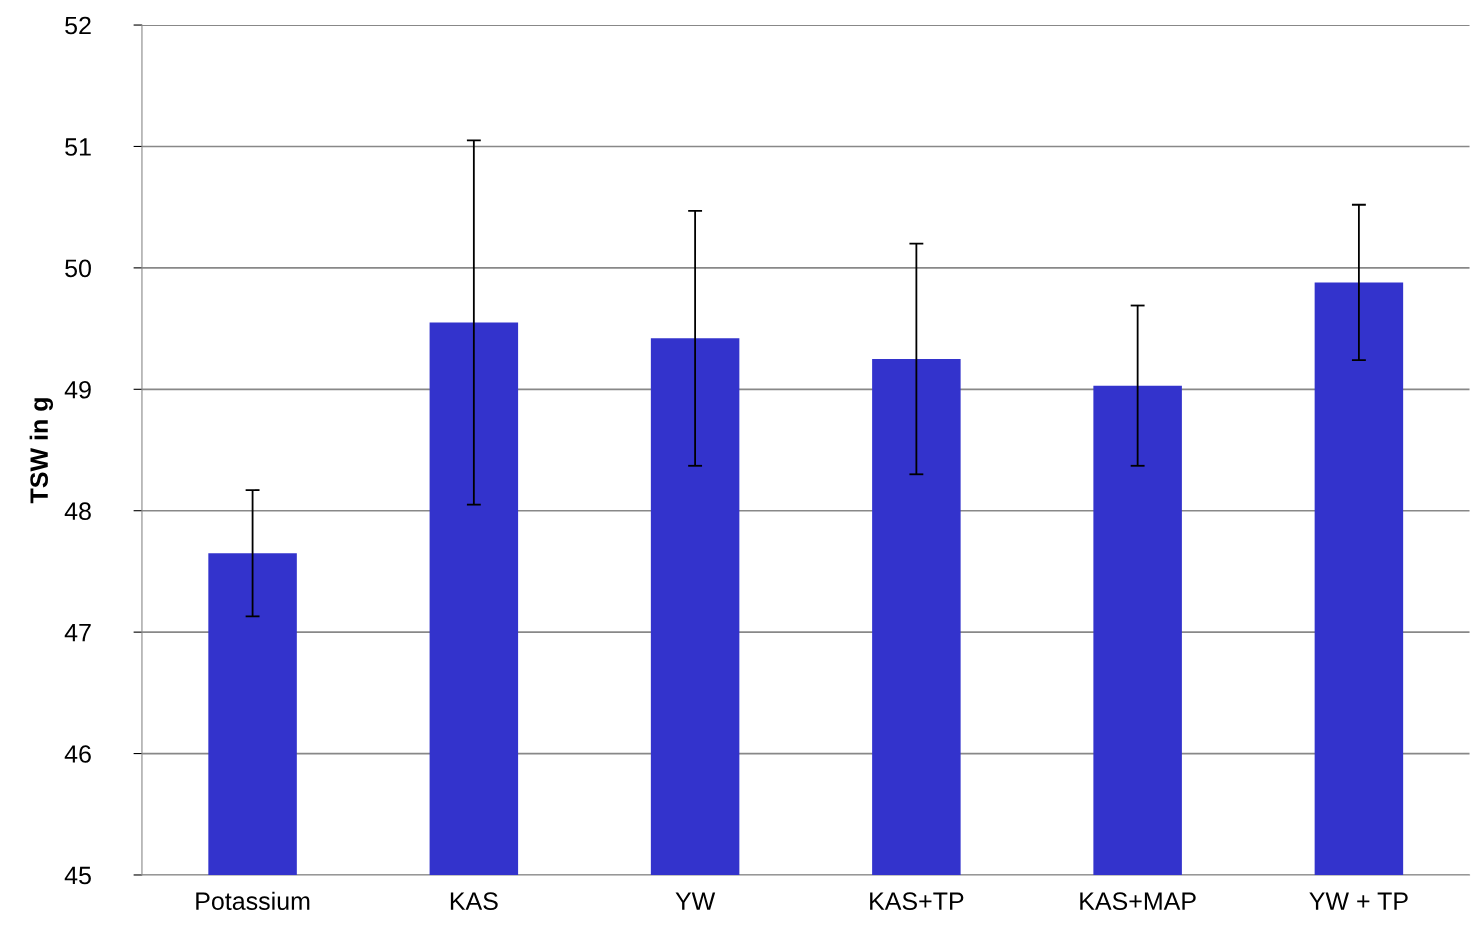  I want to click on y-axis-title: TSW in g, so click(41, 451).